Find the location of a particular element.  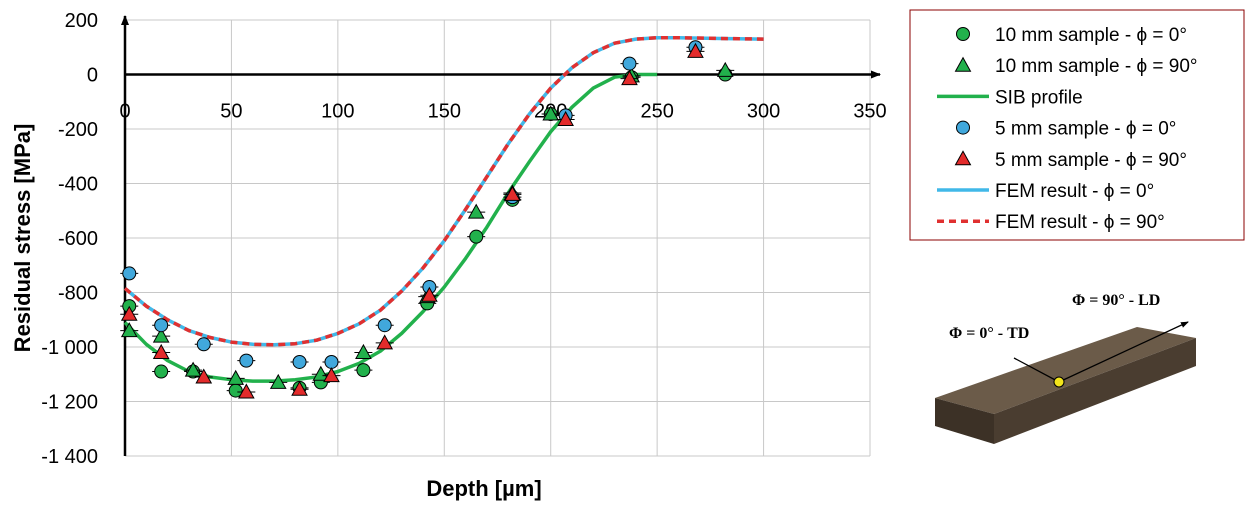

x-tick-label: 50 is located at coordinates (231, 112).